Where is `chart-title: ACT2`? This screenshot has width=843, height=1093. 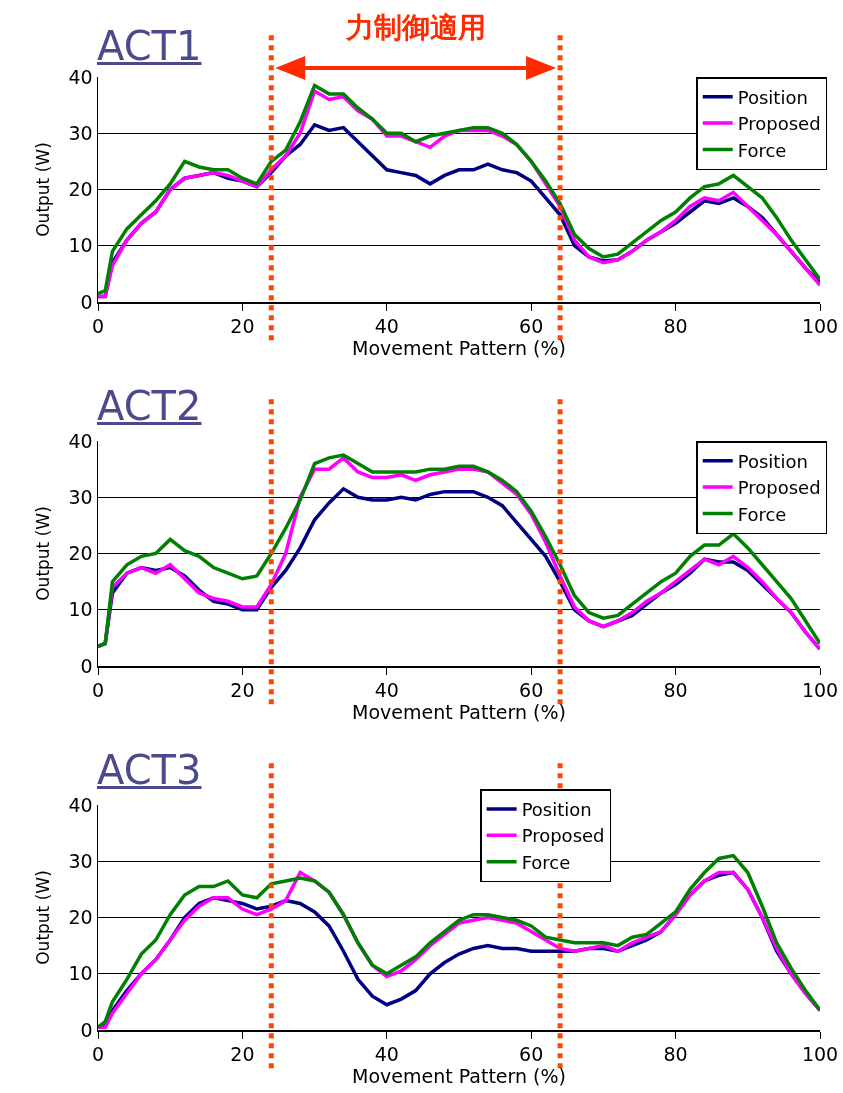 chart-title: ACT2 is located at coordinates (149, 406).